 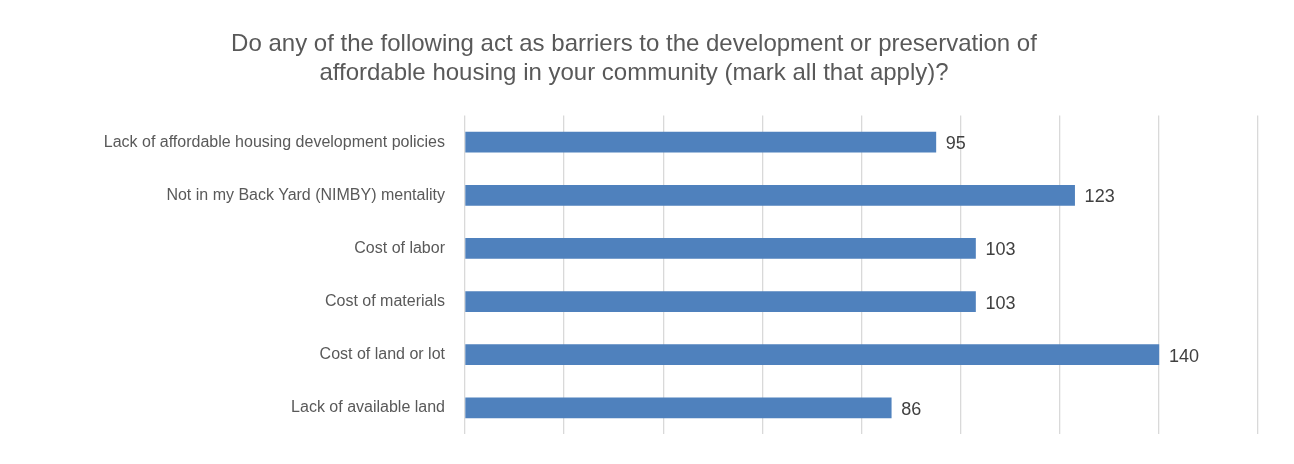 I want to click on y-tick-label: Lack of affordable housing development policies, so click(x=274, y=141).